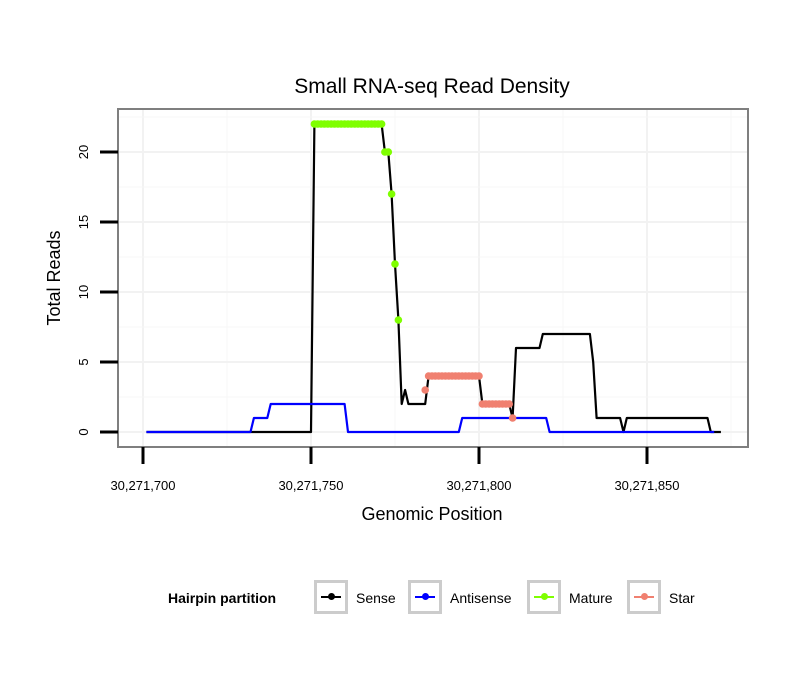 Image resolution: width=810 pixels, height=690 pixels. Describe the element at coordinates (431, 514) in the screenshot. I see `x-axis-label: Genomic Position` at that location.